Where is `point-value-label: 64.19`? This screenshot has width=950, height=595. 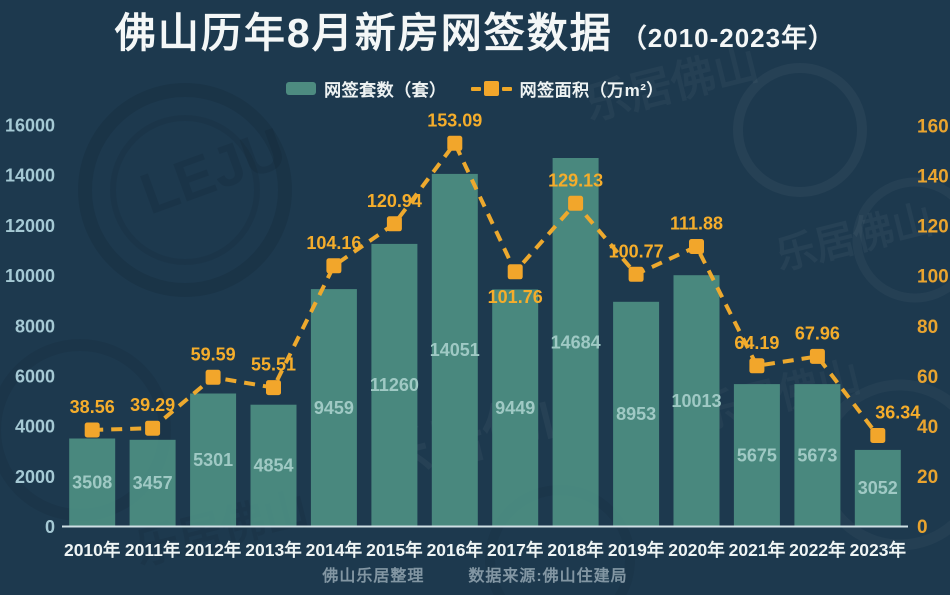 point-value-label: 64.19 is located at coordinates (756, 343).